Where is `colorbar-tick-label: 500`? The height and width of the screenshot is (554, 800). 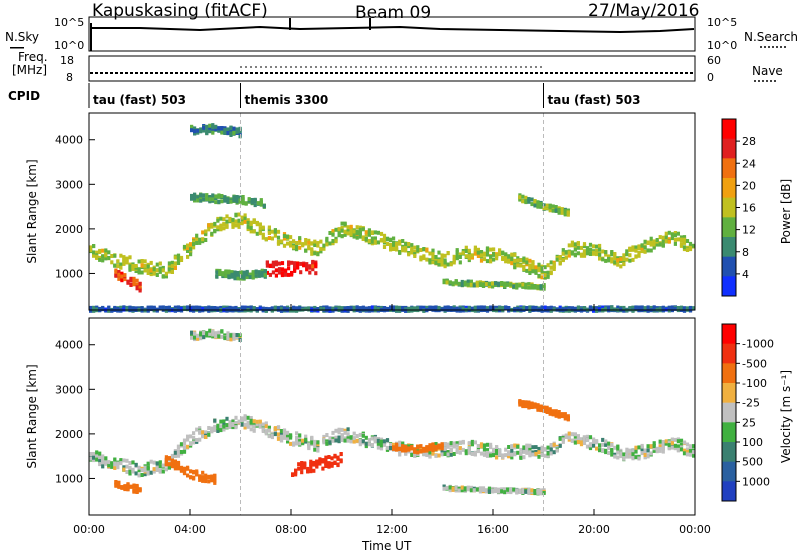 colorbar-tick-label: 500 is located at coordinates (752, 462).